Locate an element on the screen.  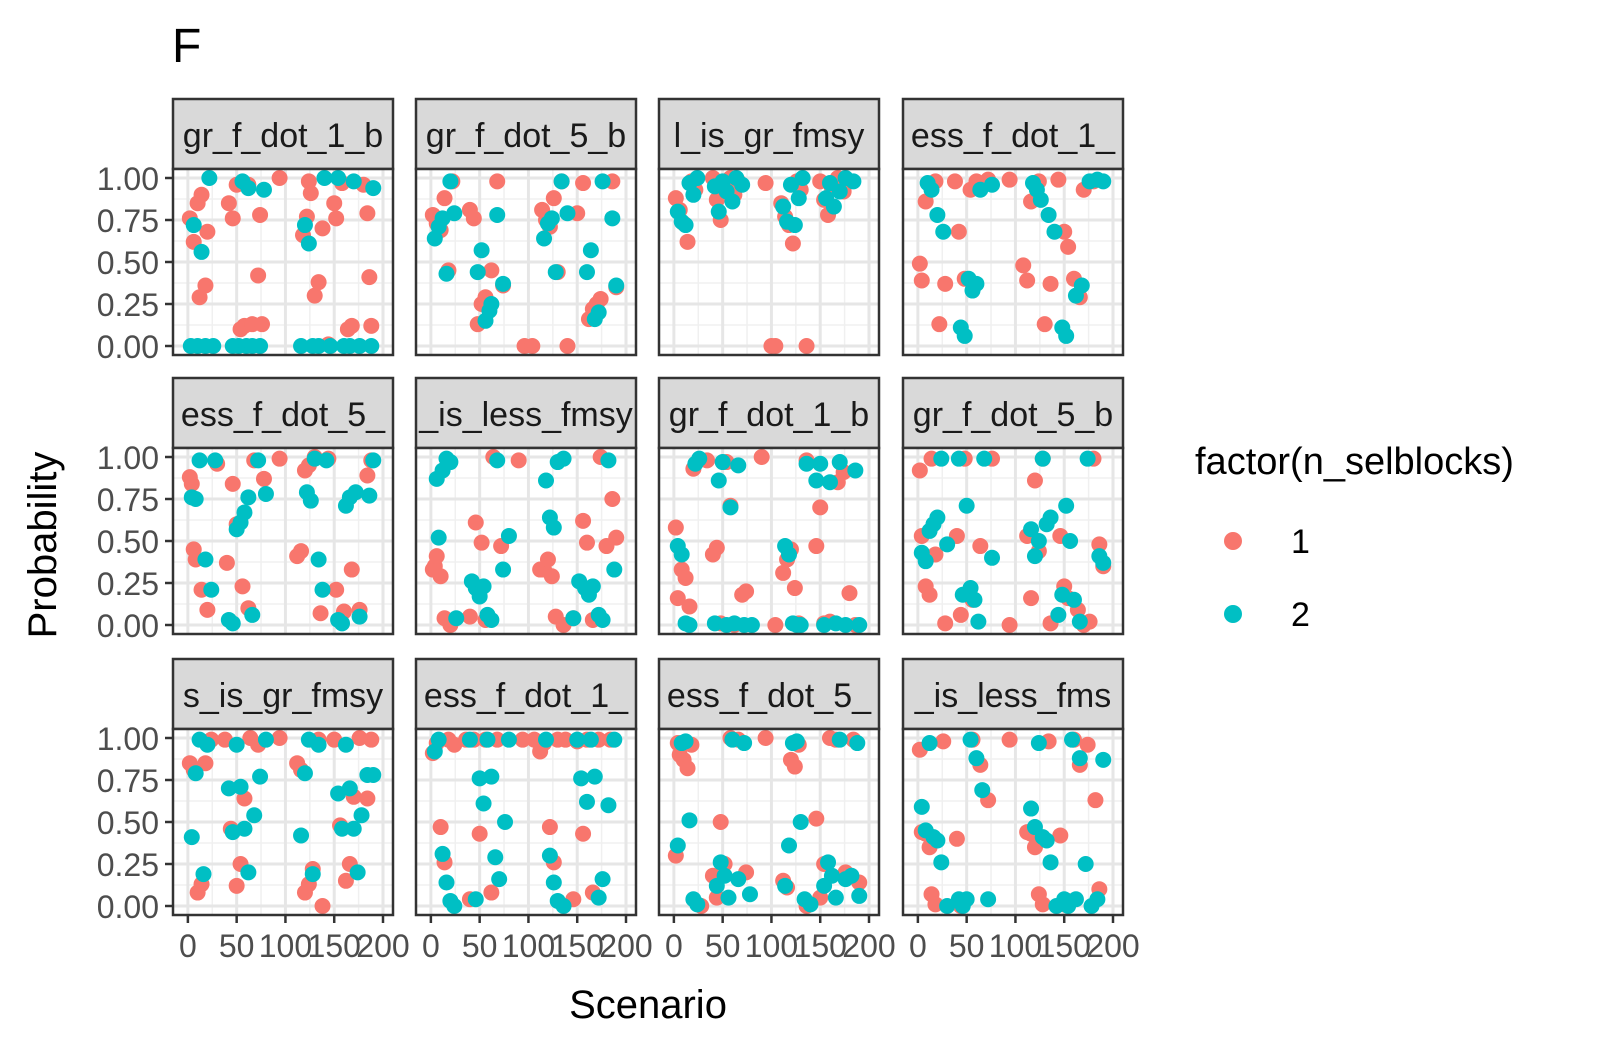
facet-panel: ess_f_dot_1_ is located at coordinates (1013, 227).